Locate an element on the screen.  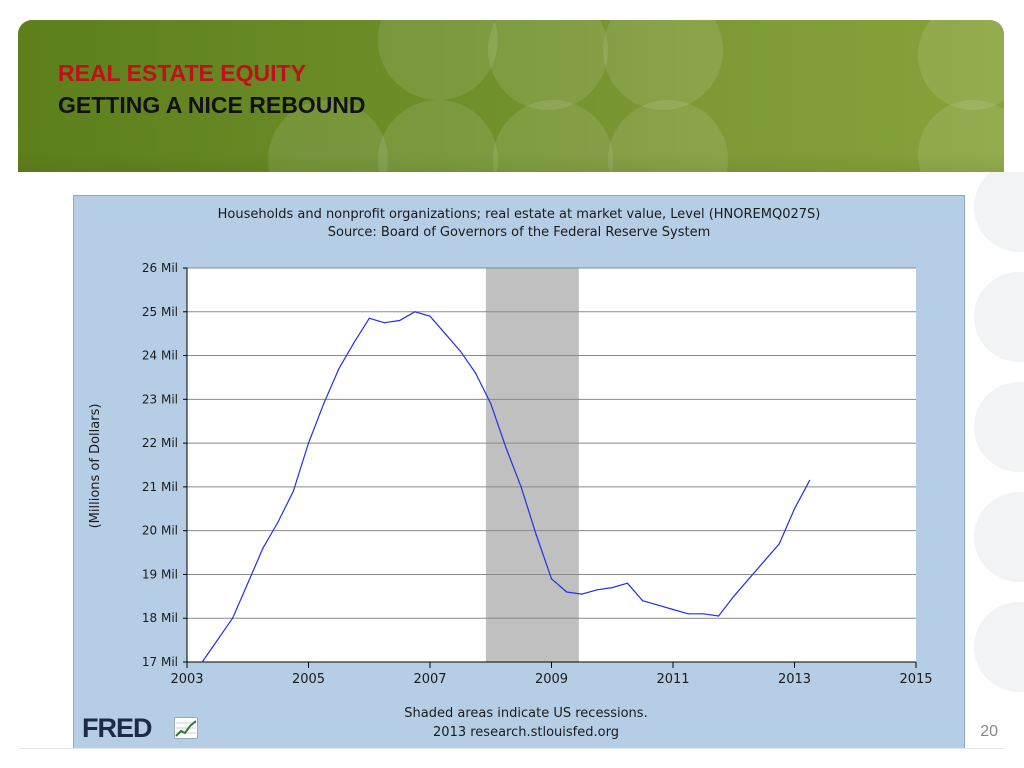
recession-band is located at coordinates (532, 465).